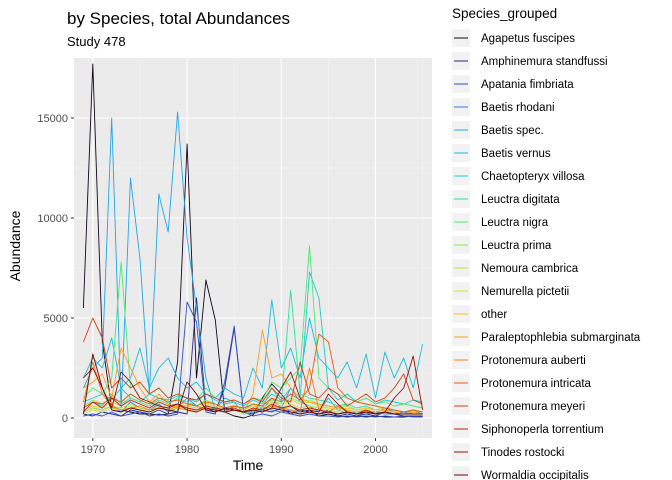 The height and width of the screenshot is (480, 672). I want to click on legend-label: Siphonoperla torrentium, so click(542, 430).